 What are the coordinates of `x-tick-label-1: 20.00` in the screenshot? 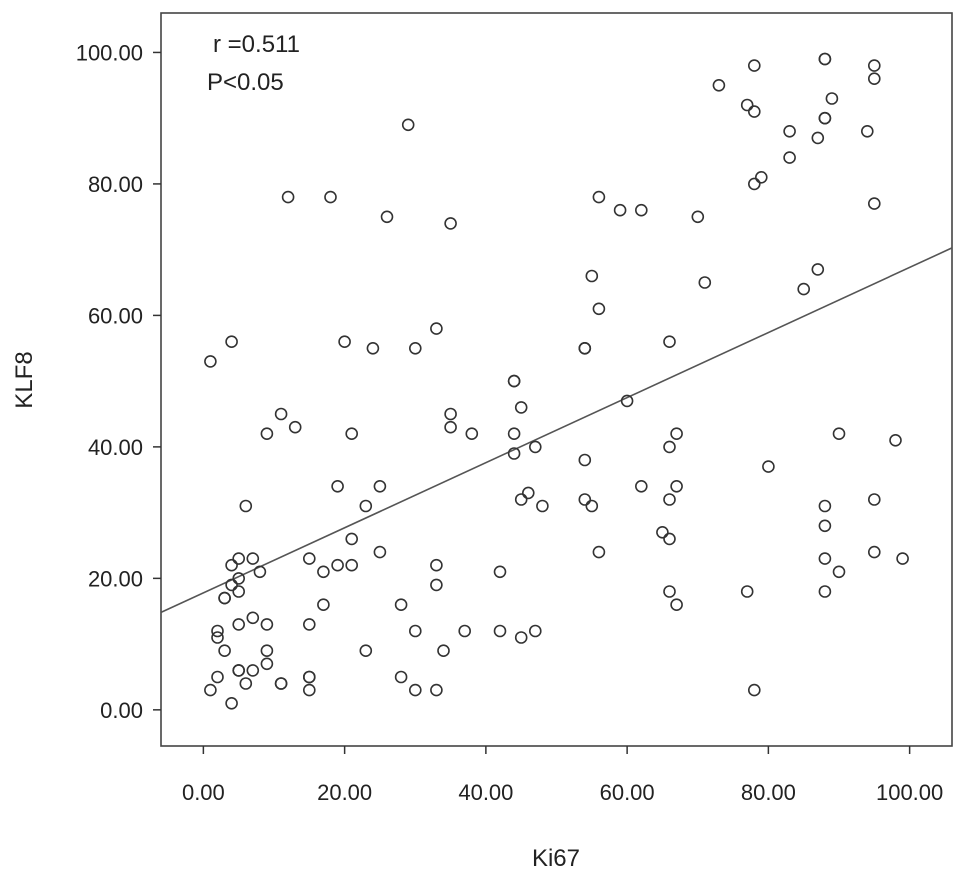 It's located at (344, 792).